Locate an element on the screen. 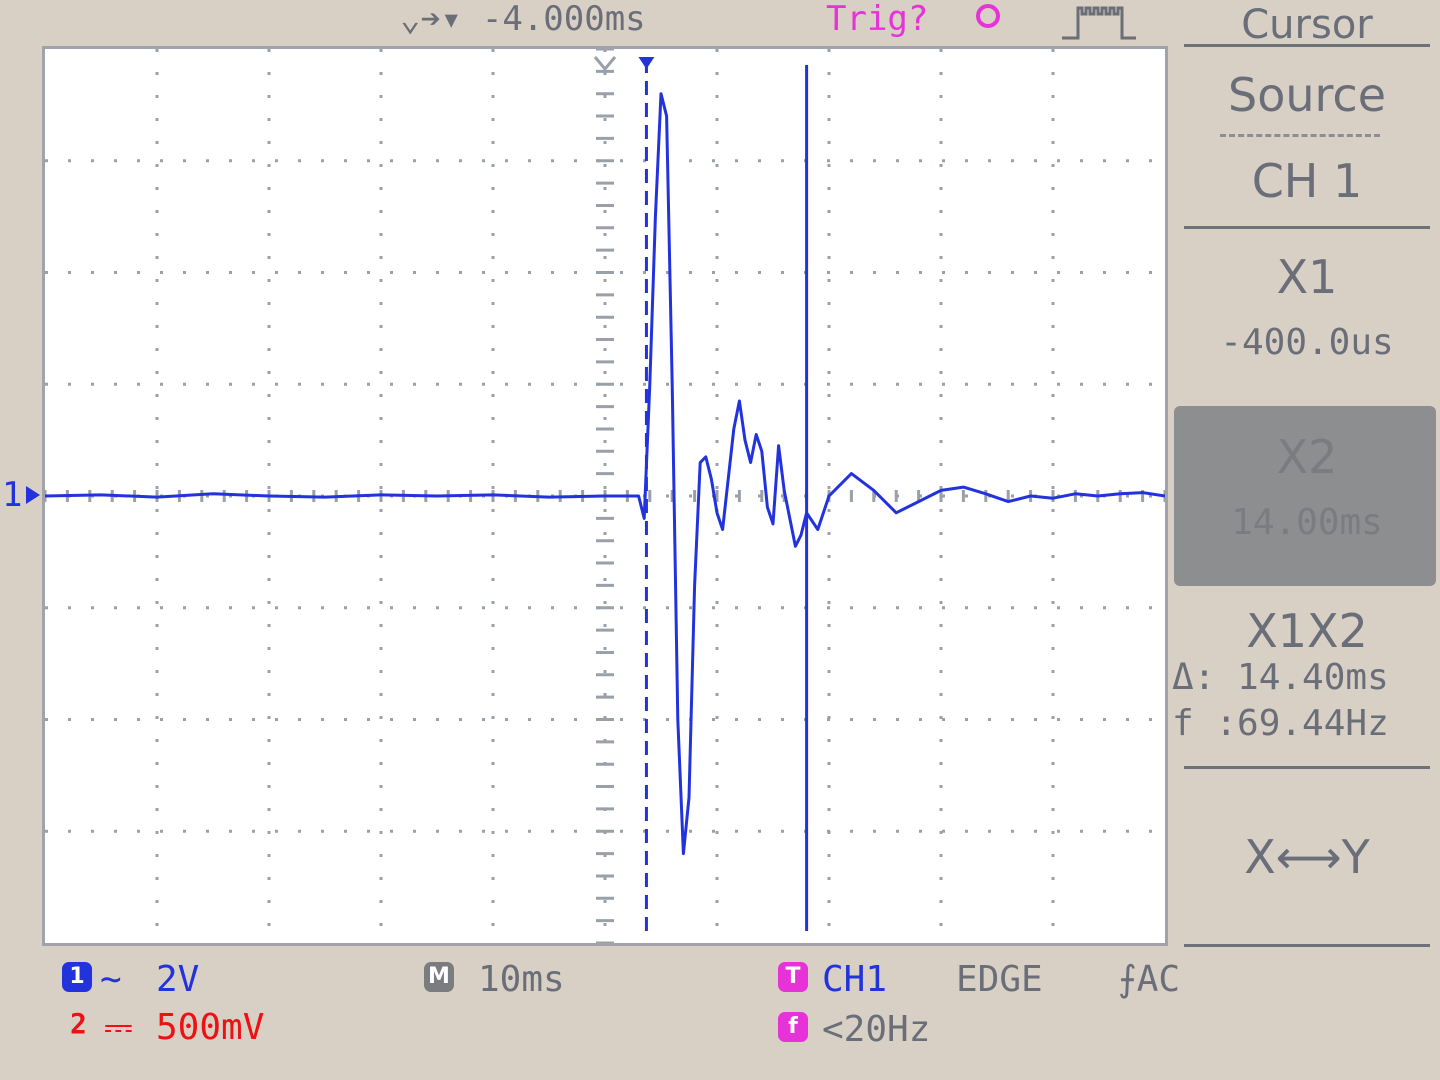 This screenshot has width=1440, height=1080. ch1-ground-marker-label: 1 is located at coordinates (12, 495).